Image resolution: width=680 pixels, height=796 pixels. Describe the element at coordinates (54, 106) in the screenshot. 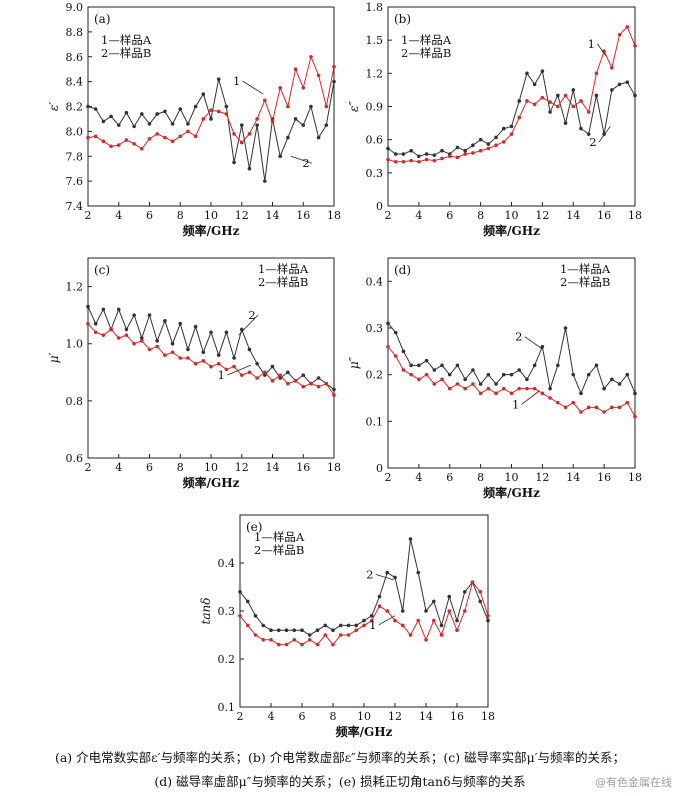

I see `y-axis-label: ε′` at that location.